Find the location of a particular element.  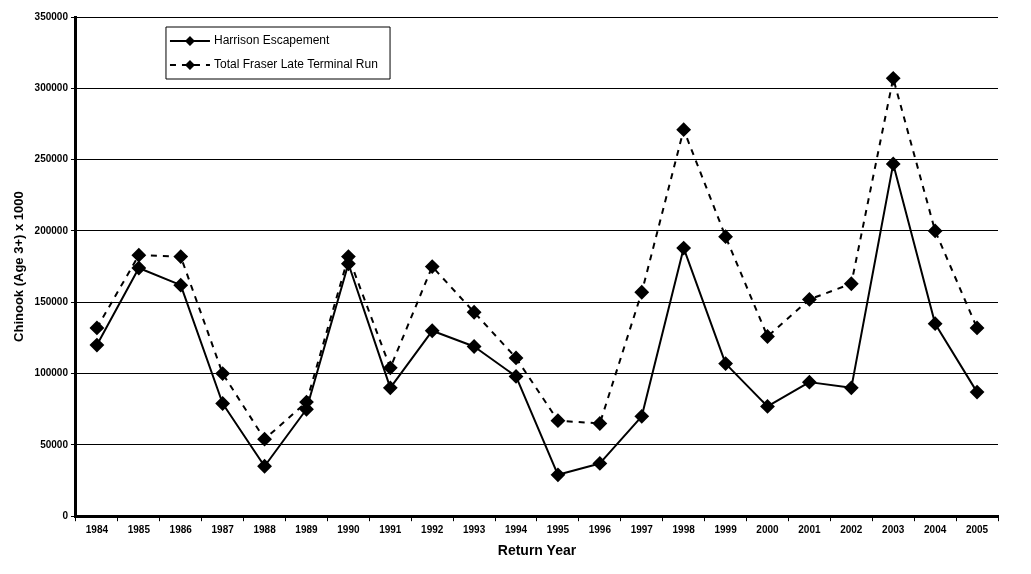

x-tick-label: 2004 is located at coordinates (935, 529).